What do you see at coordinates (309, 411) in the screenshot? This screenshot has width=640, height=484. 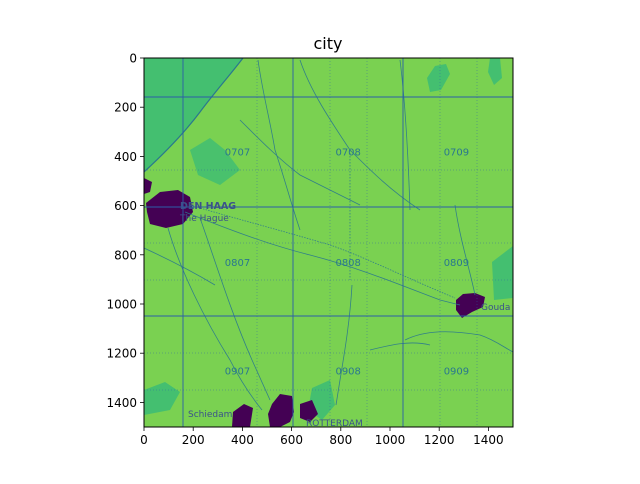 I see `urban-rotterdam-east` at bounding box center [309, 411].